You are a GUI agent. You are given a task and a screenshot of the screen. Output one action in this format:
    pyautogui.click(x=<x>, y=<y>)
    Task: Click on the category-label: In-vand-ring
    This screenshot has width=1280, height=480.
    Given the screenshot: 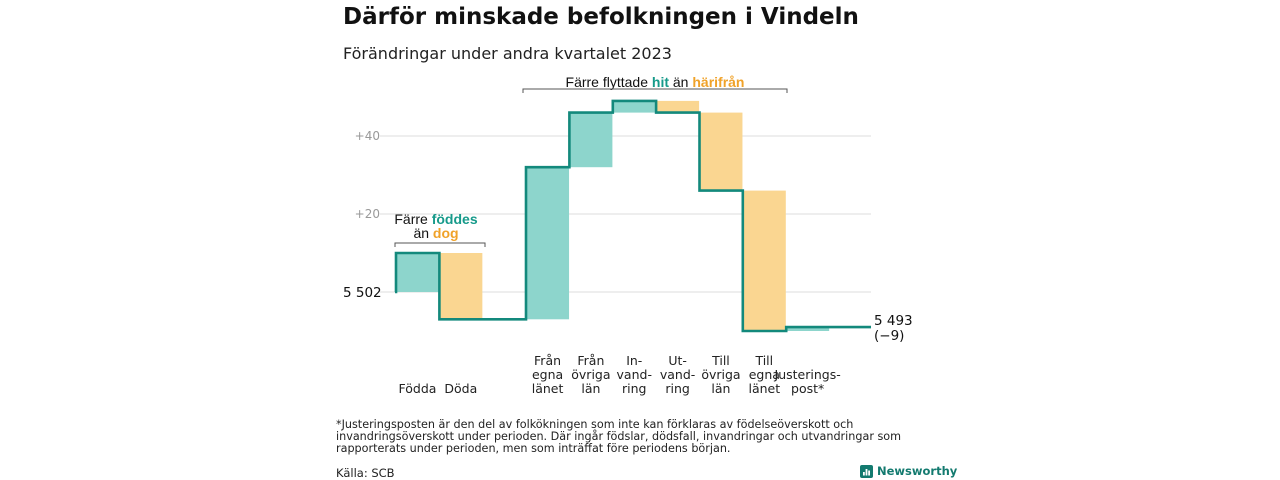 What is the action you would take?
    pyautogui.click(x=634, y=374)
    